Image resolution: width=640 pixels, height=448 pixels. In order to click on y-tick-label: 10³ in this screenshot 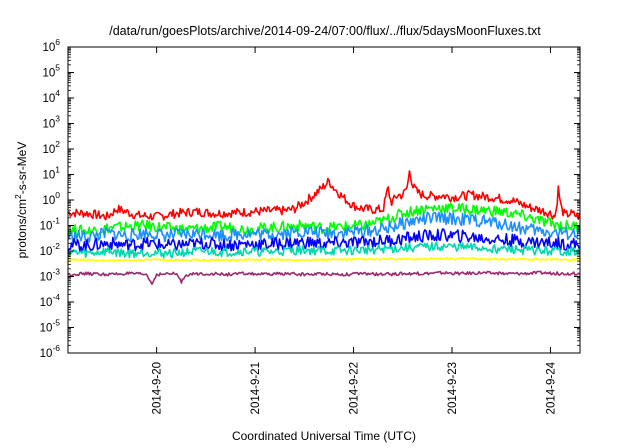, I will do `click(51, 122)`.